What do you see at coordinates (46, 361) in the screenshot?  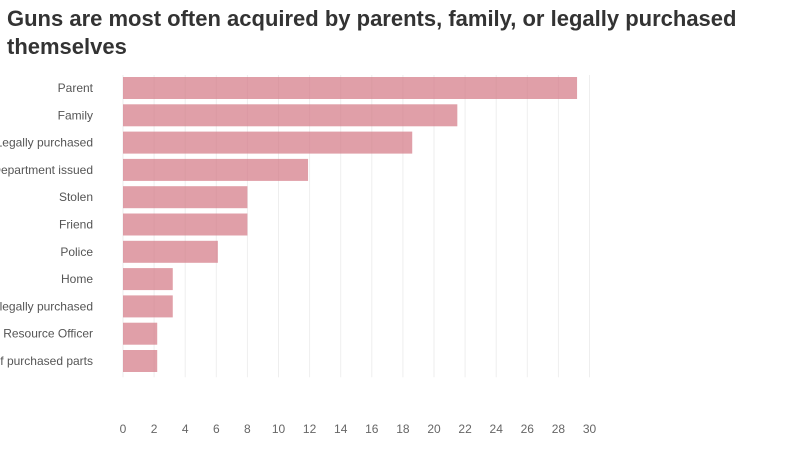 I see `category-label-self-purchased-parts: Self purchased parts` at bounding box center [46, 361].